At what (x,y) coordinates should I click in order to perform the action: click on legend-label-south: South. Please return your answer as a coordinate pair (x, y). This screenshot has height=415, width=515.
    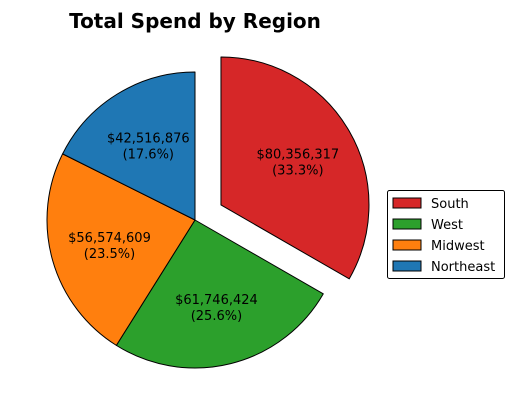
    Looking at the image, I should click on (450, 204).